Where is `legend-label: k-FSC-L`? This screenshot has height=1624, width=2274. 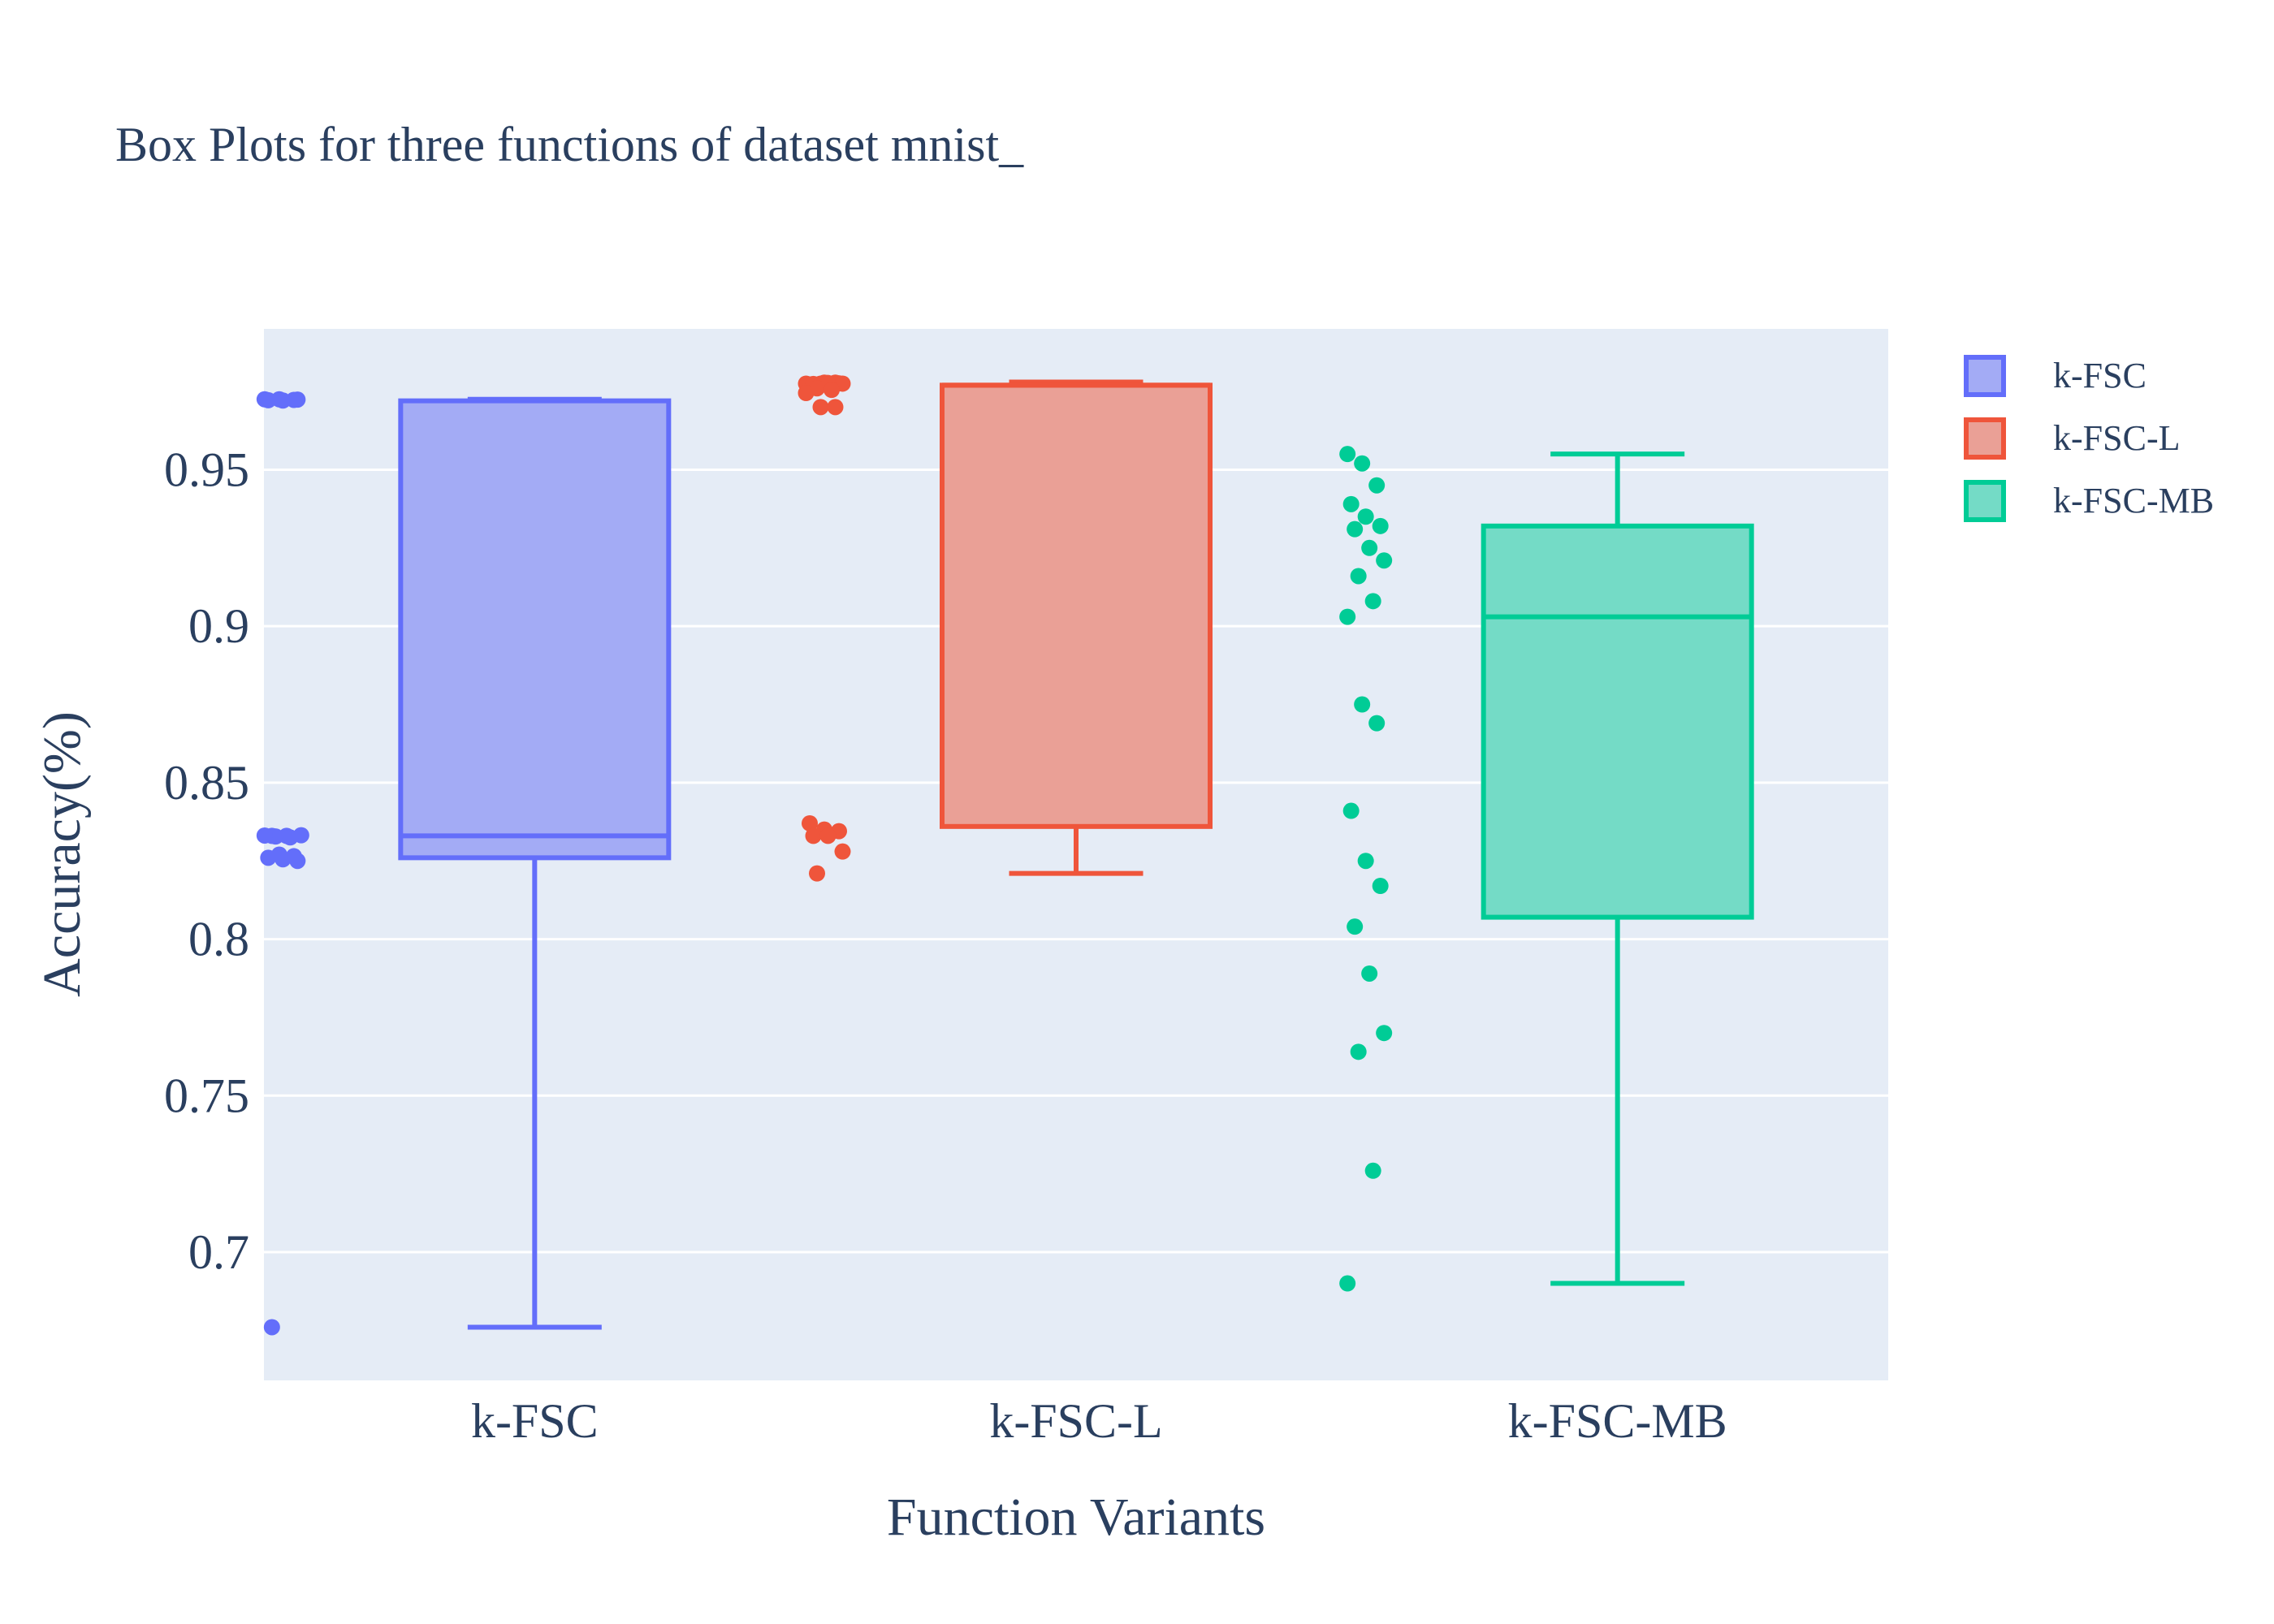
legend-label: k-FSC-L is located at coordinates (2116, 438).